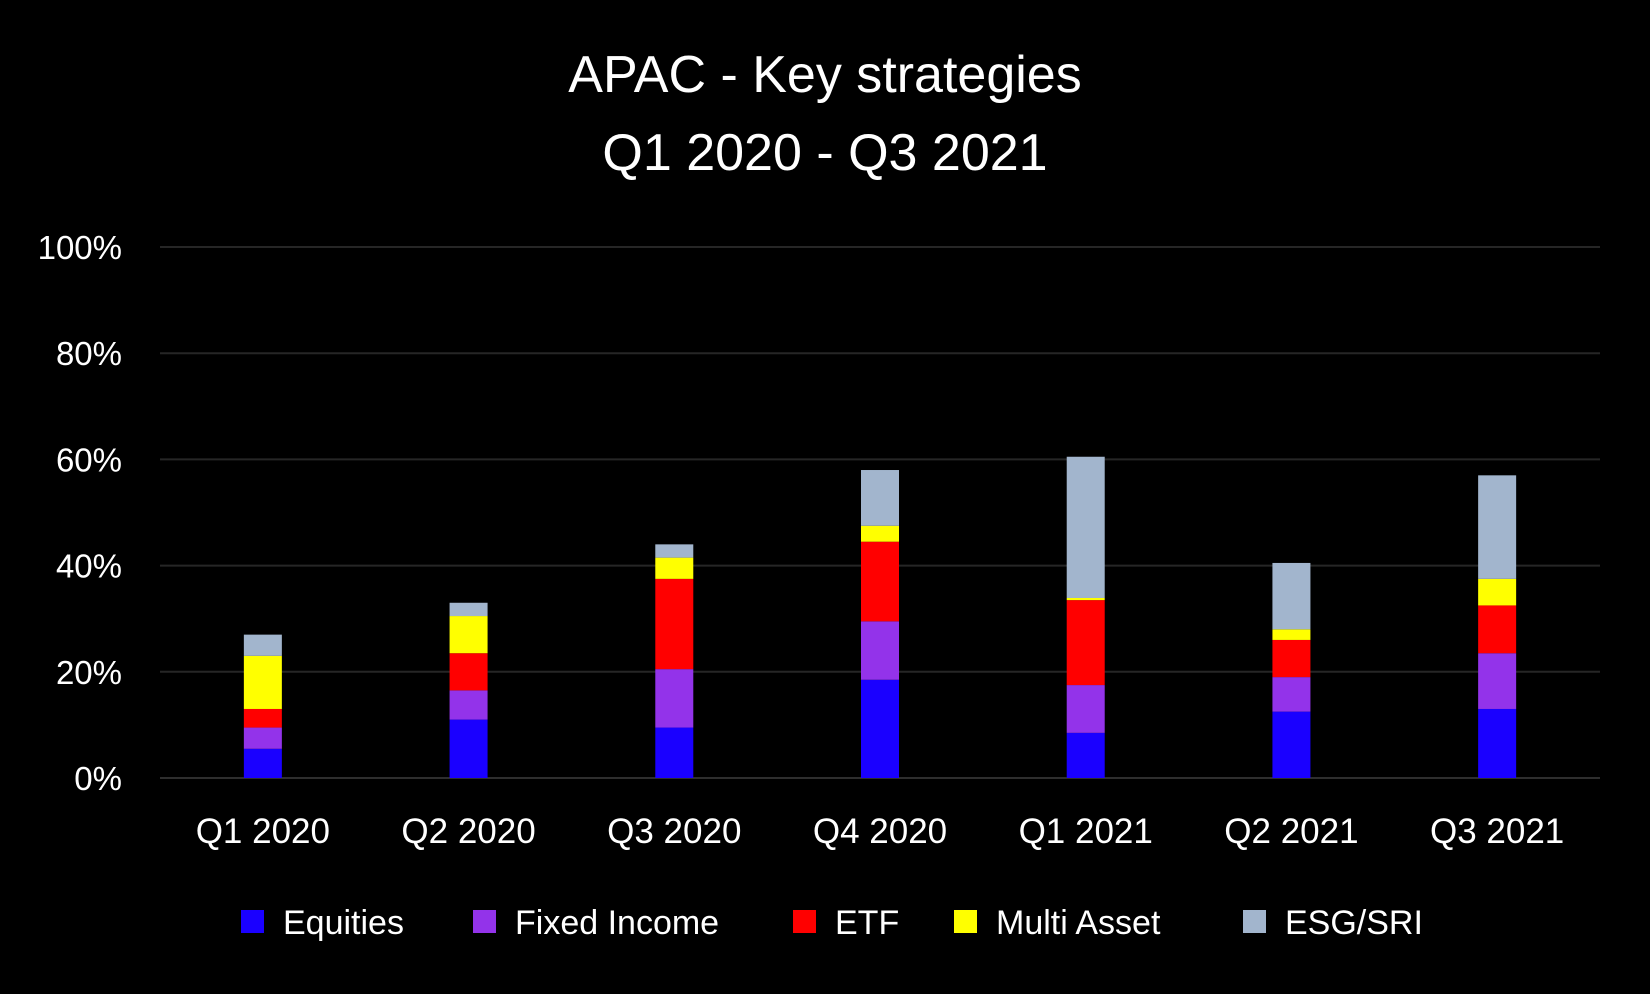 The image size is (1650, 994). What do you see at coordinates (1497, 831) in the screenshot?
I see `x-tick-label: Q3 2021` at bounding box center [1497, 831].